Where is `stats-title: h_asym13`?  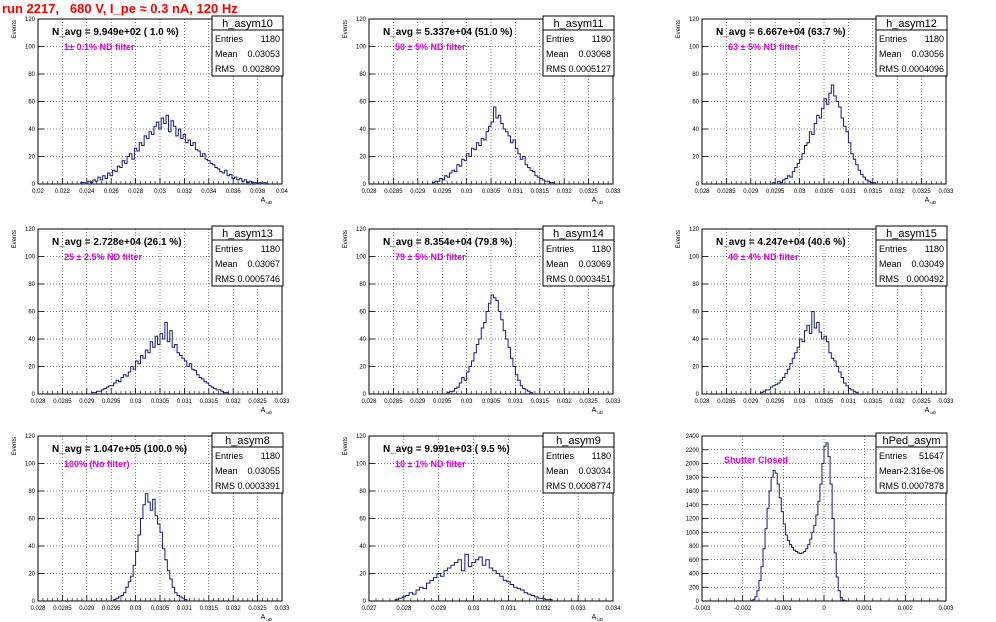 stats-title: h_asym13 is located at coordinates (247, 234).